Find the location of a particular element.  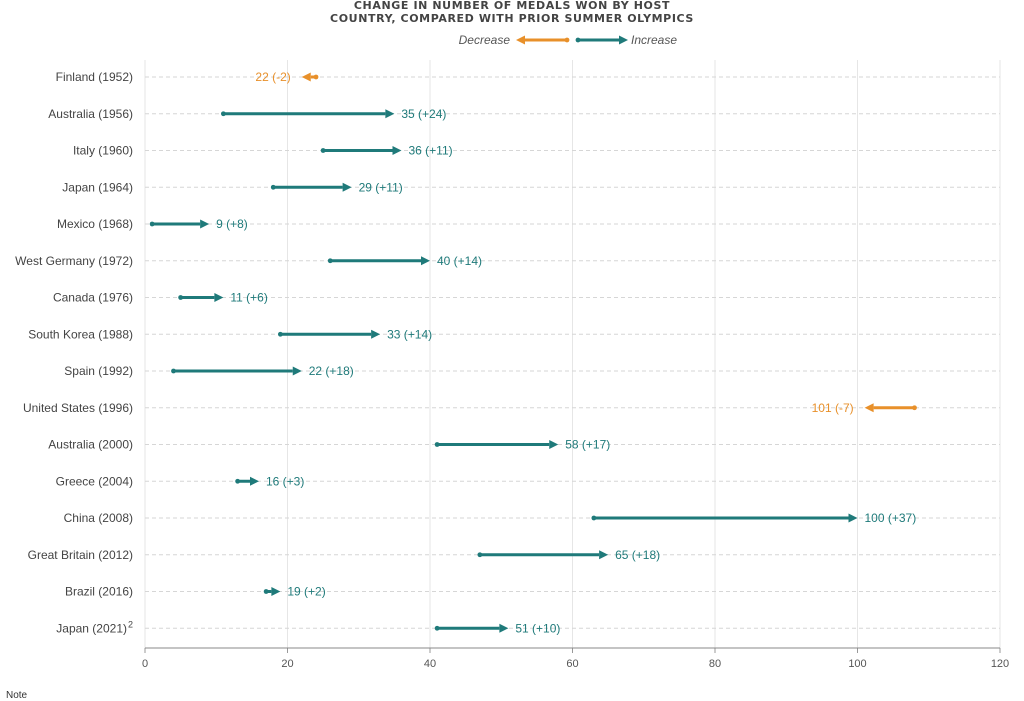

x-tick-label: 20 is located at coordinates (287, 664).